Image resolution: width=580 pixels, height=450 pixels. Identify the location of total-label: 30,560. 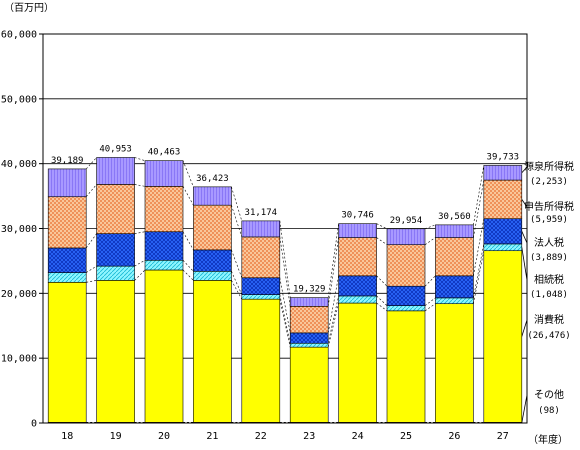
(454, 217).